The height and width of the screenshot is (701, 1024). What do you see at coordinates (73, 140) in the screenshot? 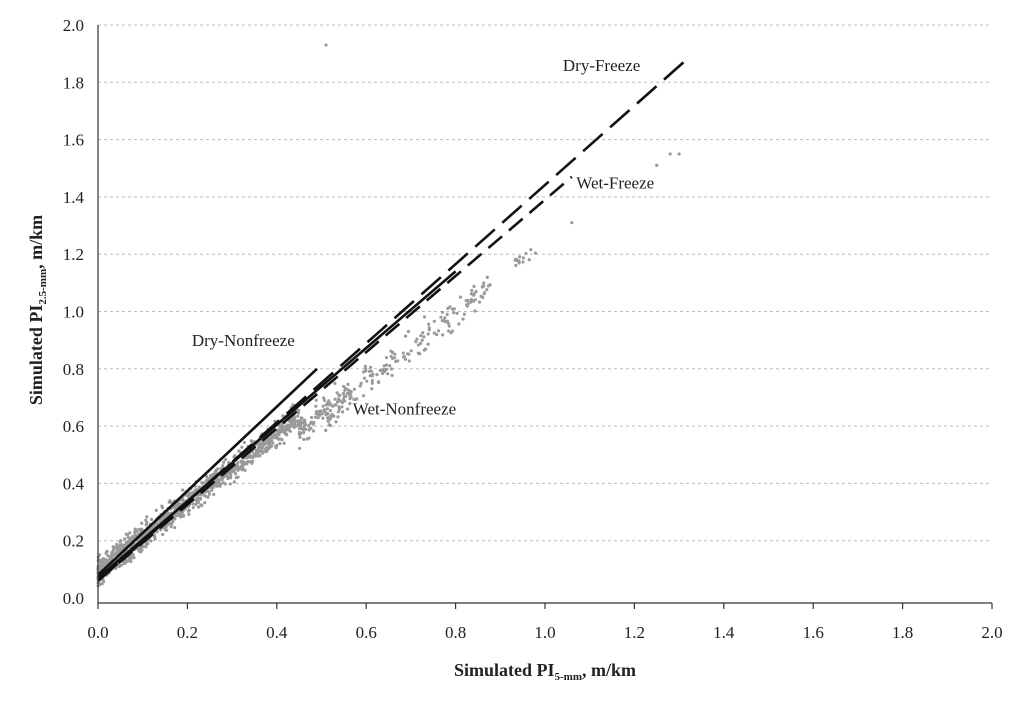
I see `y-tick-label: 1.6` at bounding box center [73, 140].